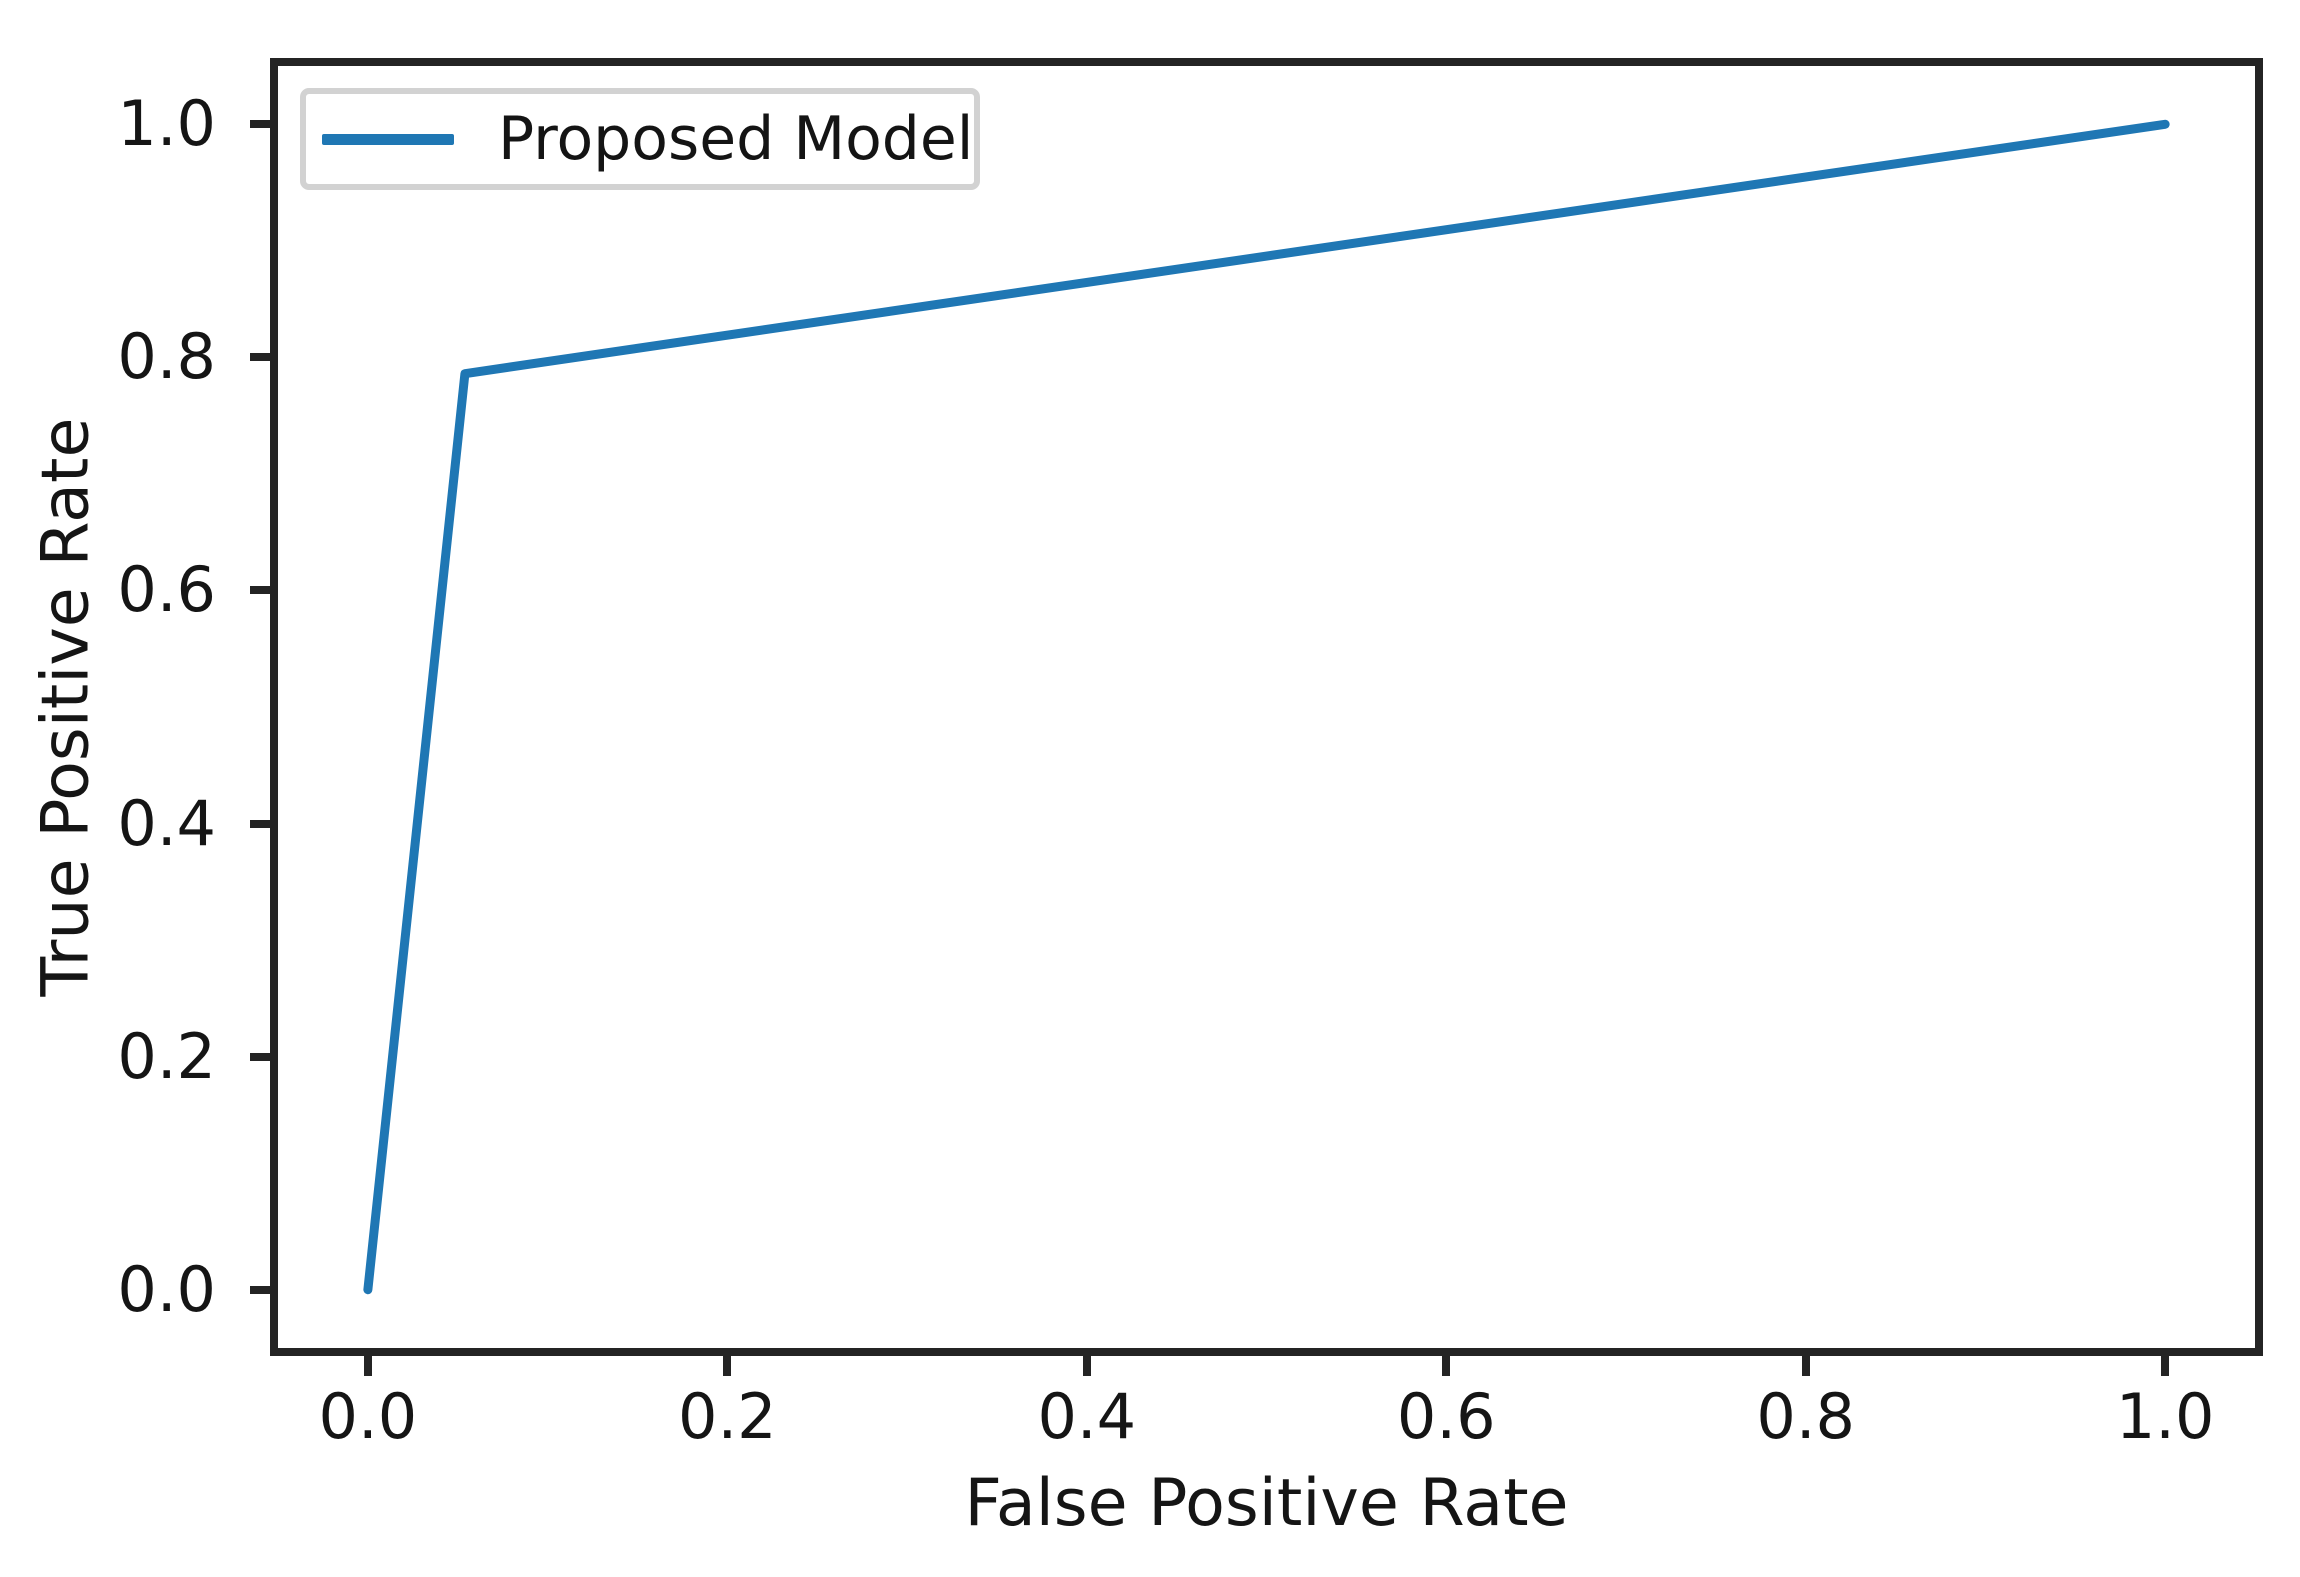  I want to click on legend: Proposed Model, so click(640, 139).